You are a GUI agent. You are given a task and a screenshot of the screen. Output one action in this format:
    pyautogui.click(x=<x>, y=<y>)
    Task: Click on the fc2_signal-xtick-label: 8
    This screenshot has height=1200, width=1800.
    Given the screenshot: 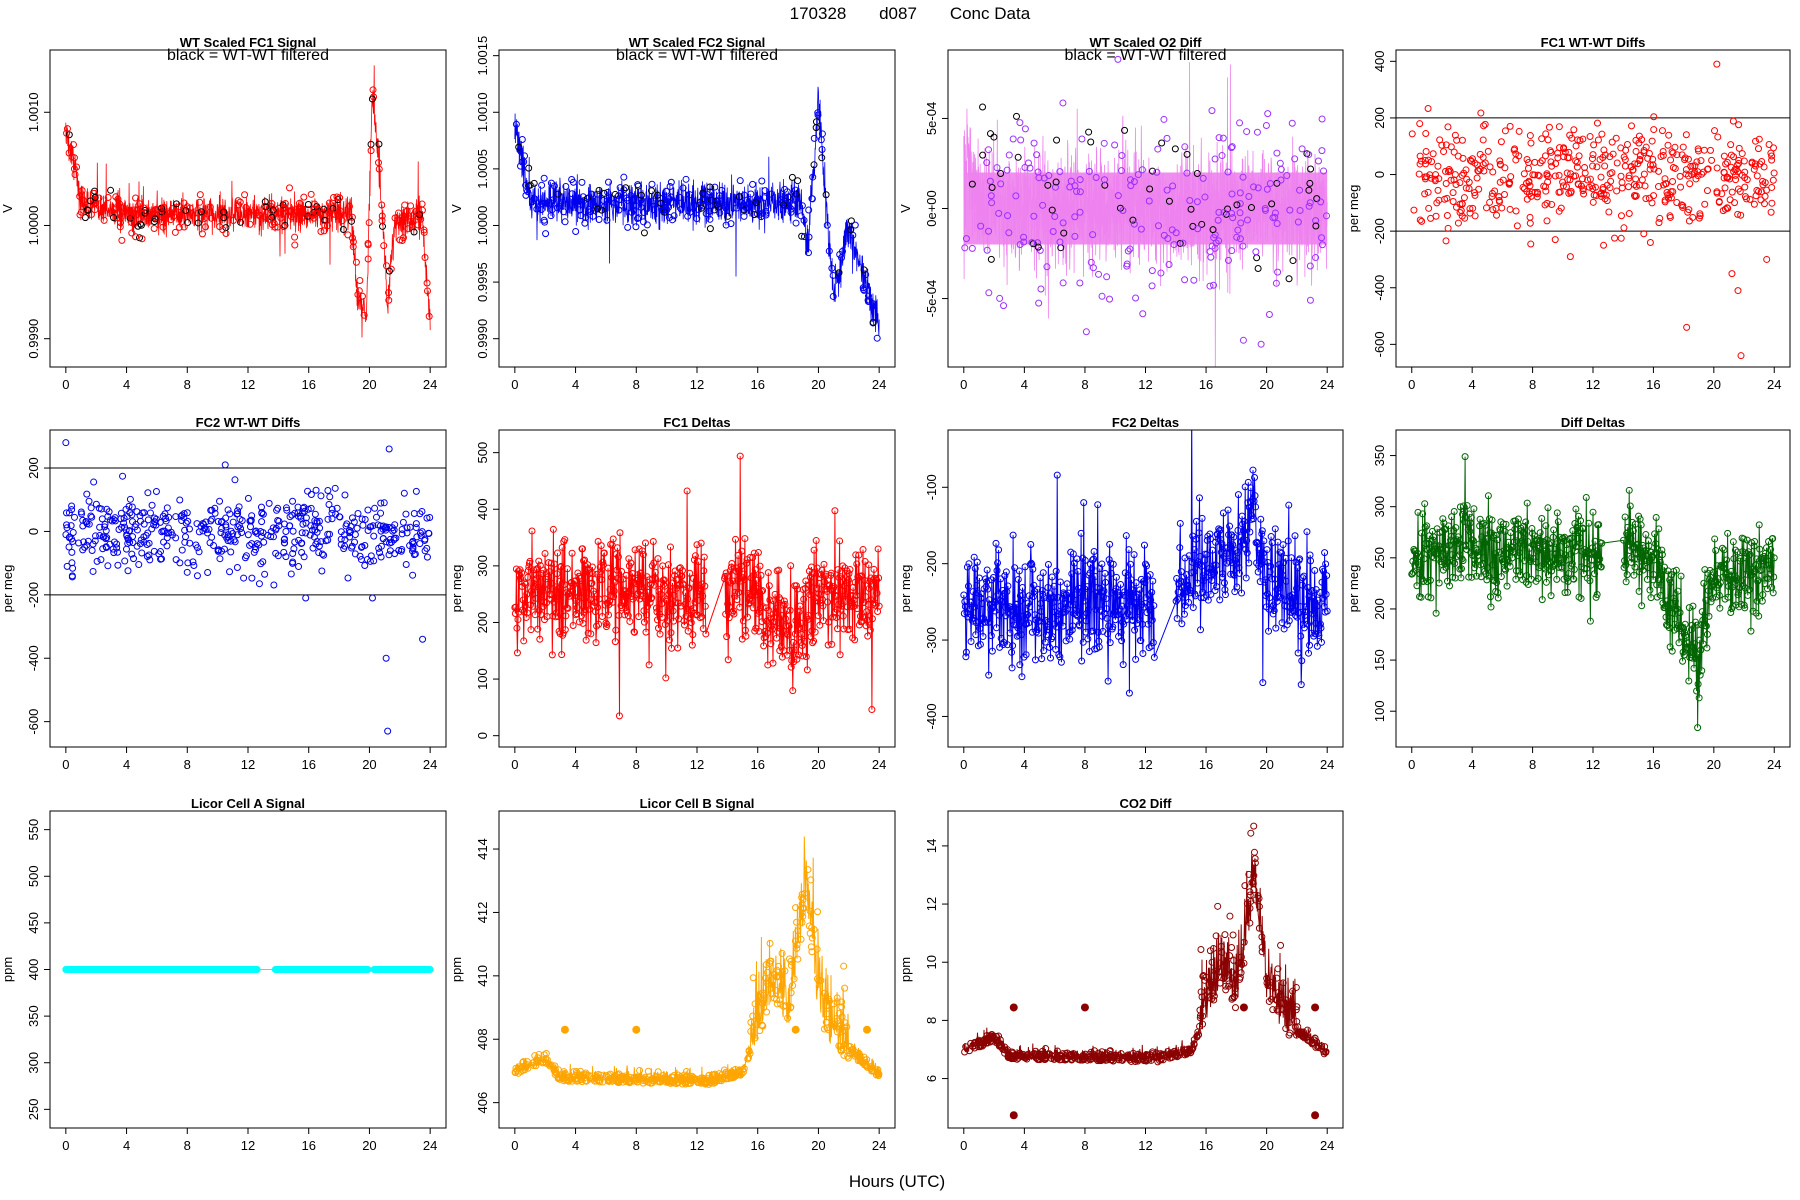 What is the action you would take?
    pyautogui.click(x=636, y=384)
    